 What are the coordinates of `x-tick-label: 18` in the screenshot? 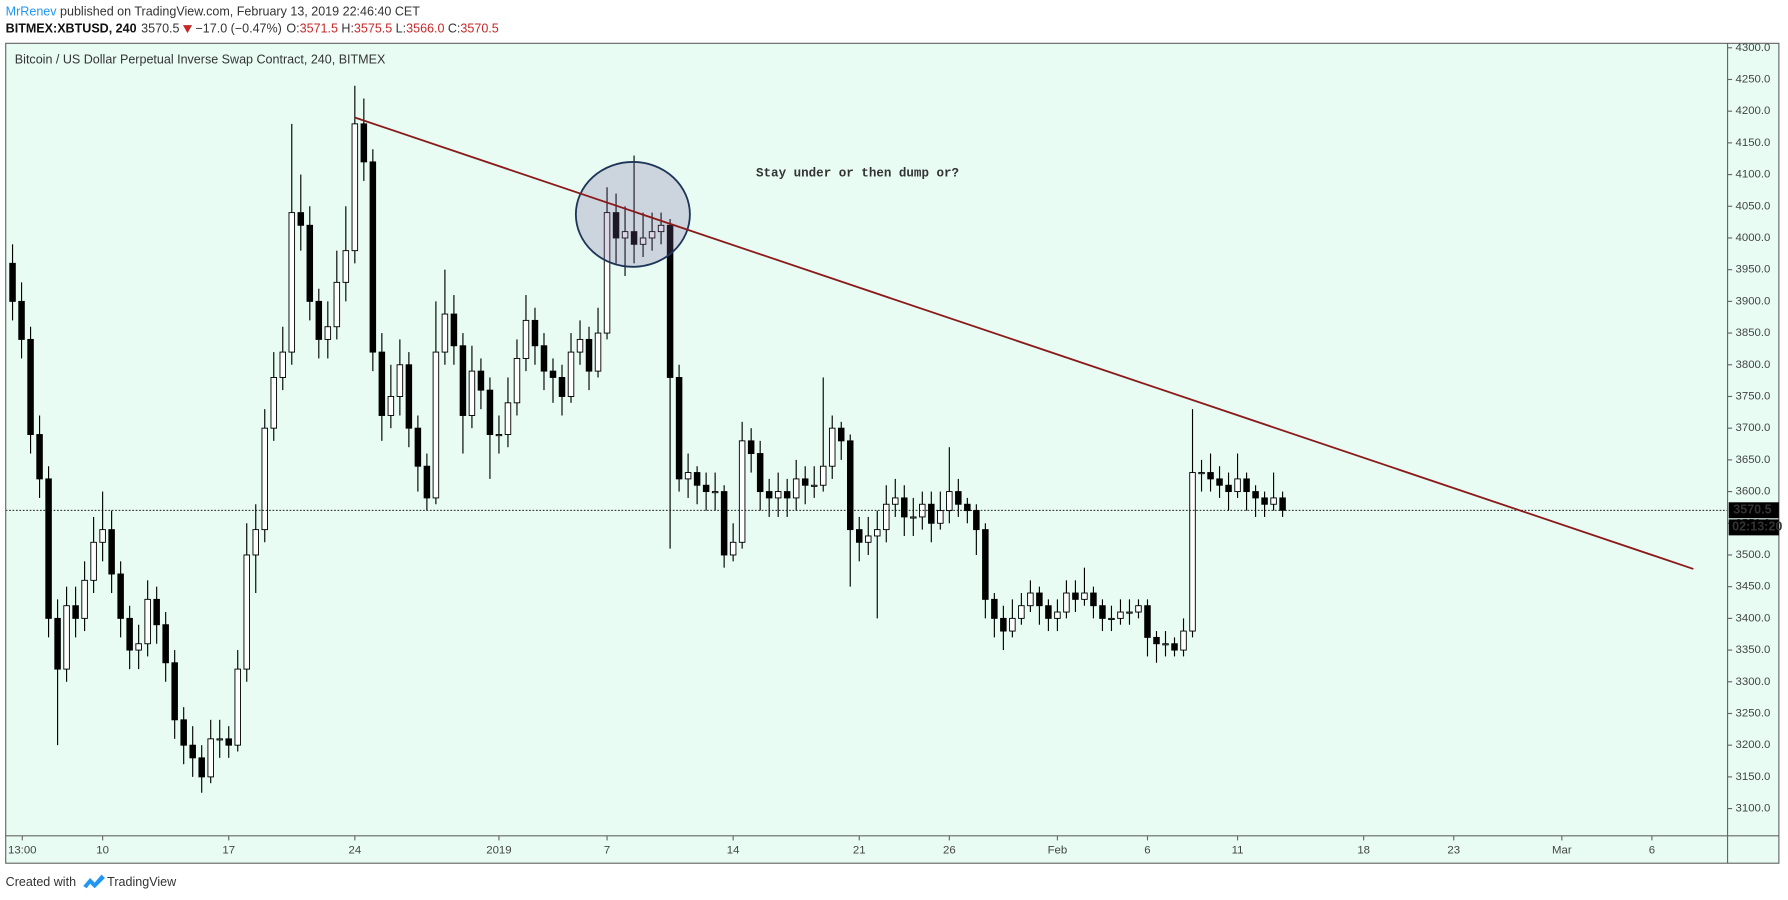 It's located at (1363, 851).